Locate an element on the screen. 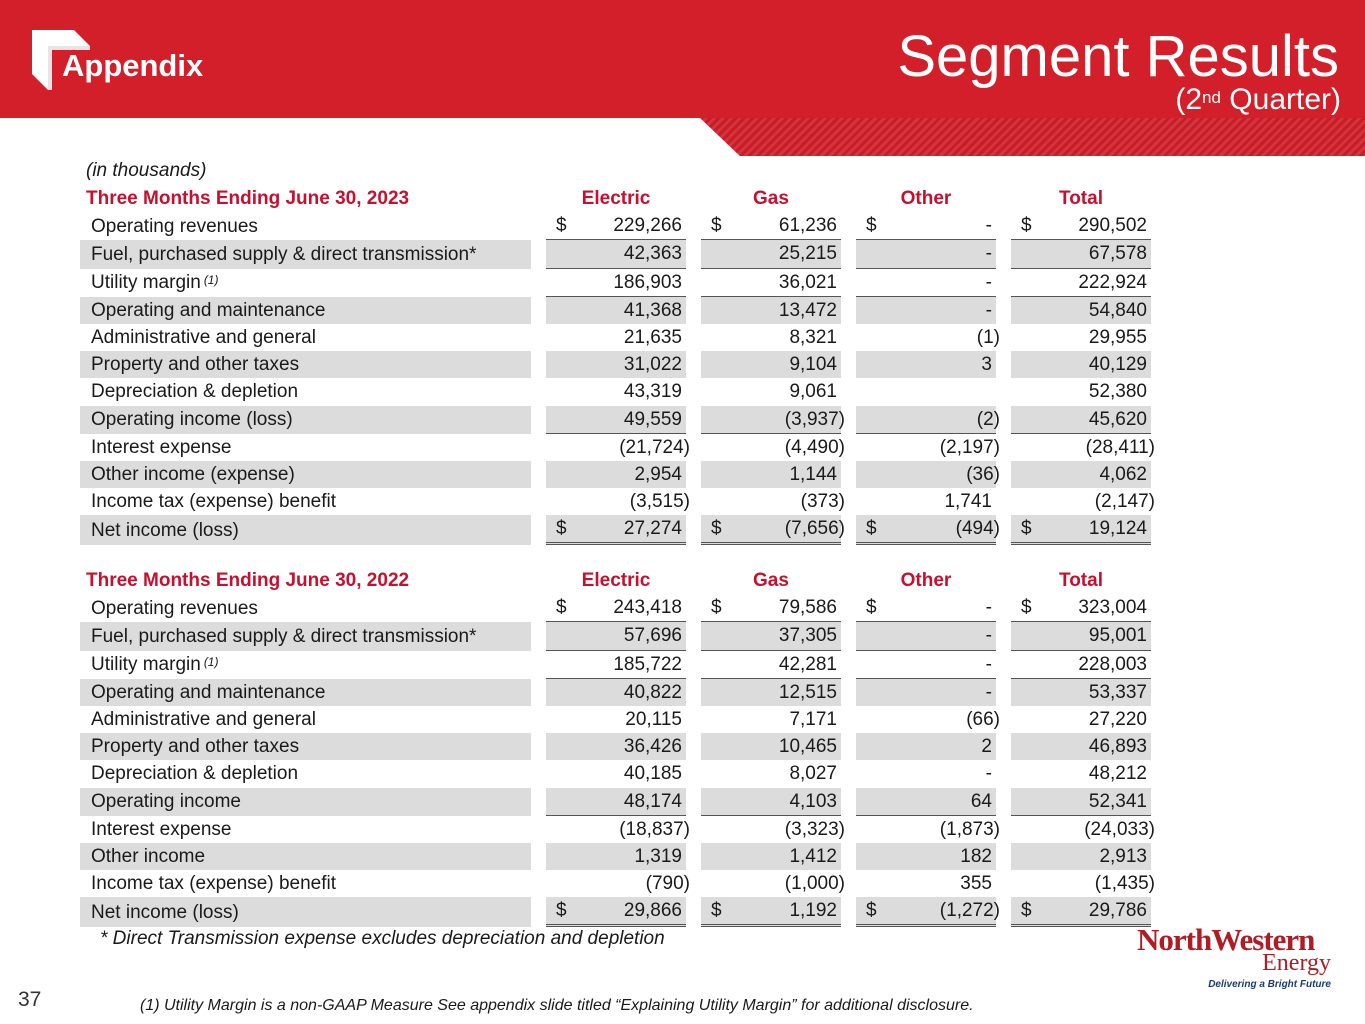 Image resolution: width=1365 pixels, height=1024 pixels. table-row: Operating income 48,174 4,103 64 52,341 is located at coordinates (615, 801).